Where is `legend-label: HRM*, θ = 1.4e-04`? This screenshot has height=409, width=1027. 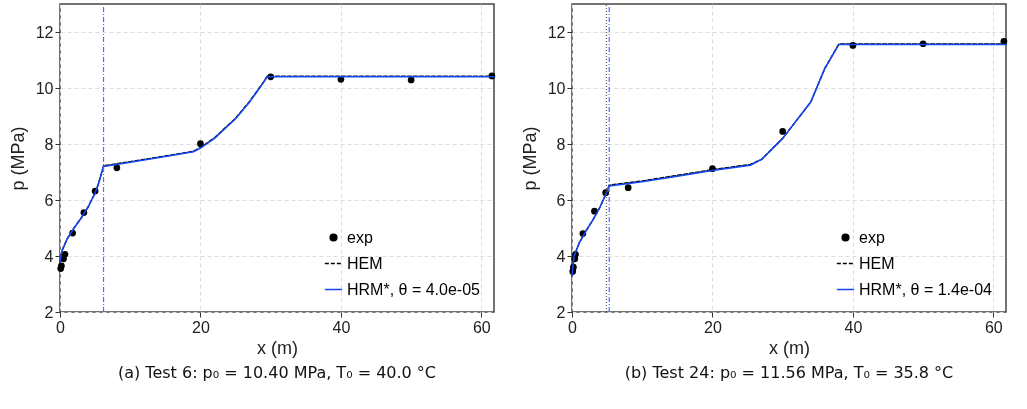
legend-label: HRM*, θ = 1.4e-04 is located at coordinates (926, 289).